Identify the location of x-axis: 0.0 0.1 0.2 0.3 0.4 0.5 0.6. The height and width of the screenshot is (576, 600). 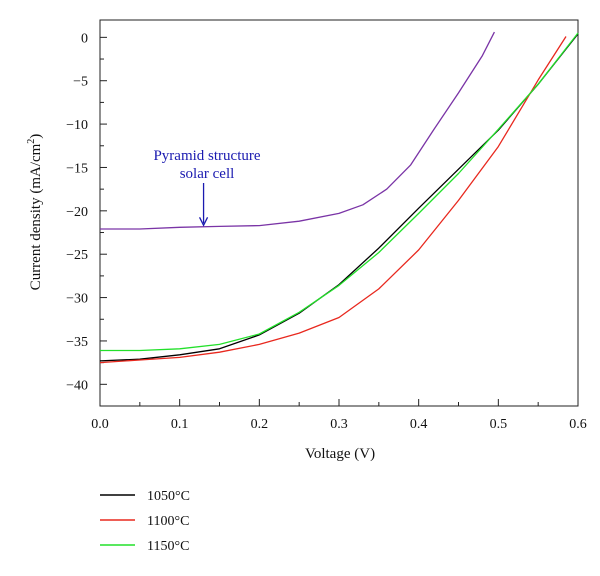
(339, 415).